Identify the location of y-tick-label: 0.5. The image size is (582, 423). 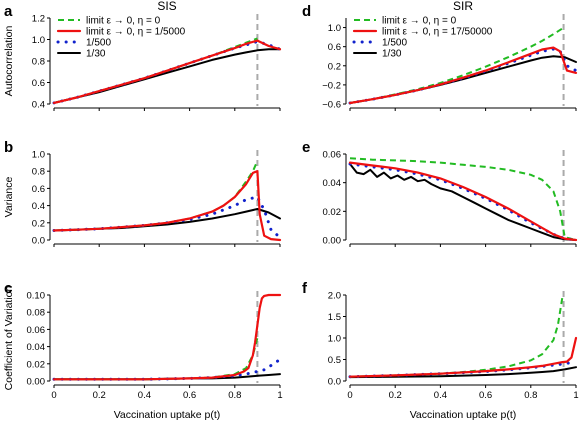
(334, 360).